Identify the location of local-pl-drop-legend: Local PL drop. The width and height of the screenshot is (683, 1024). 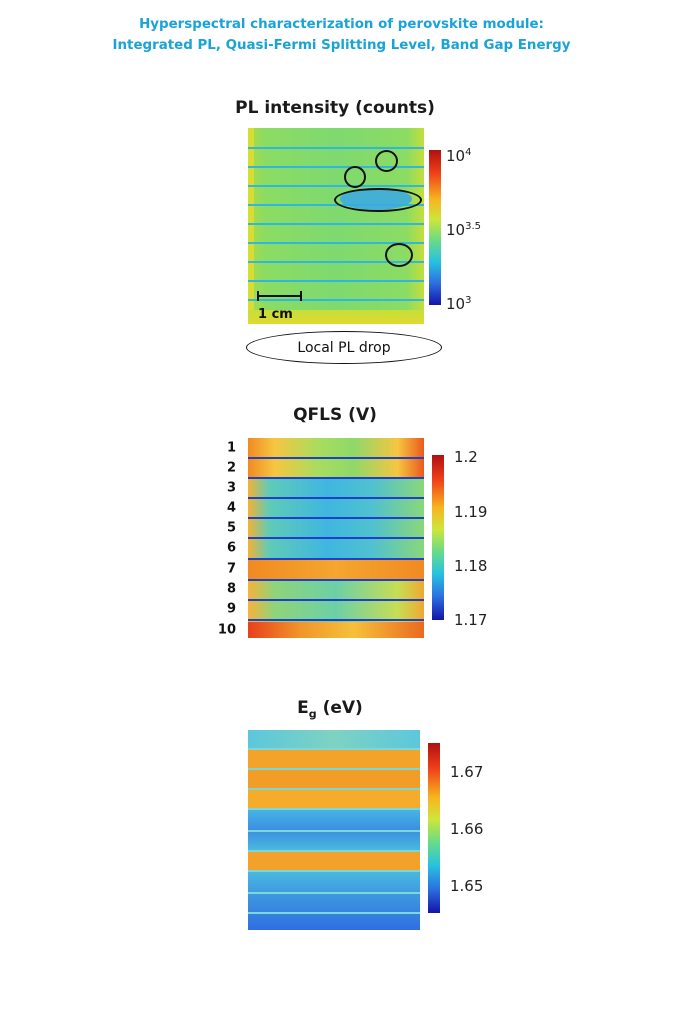
(344, 347).